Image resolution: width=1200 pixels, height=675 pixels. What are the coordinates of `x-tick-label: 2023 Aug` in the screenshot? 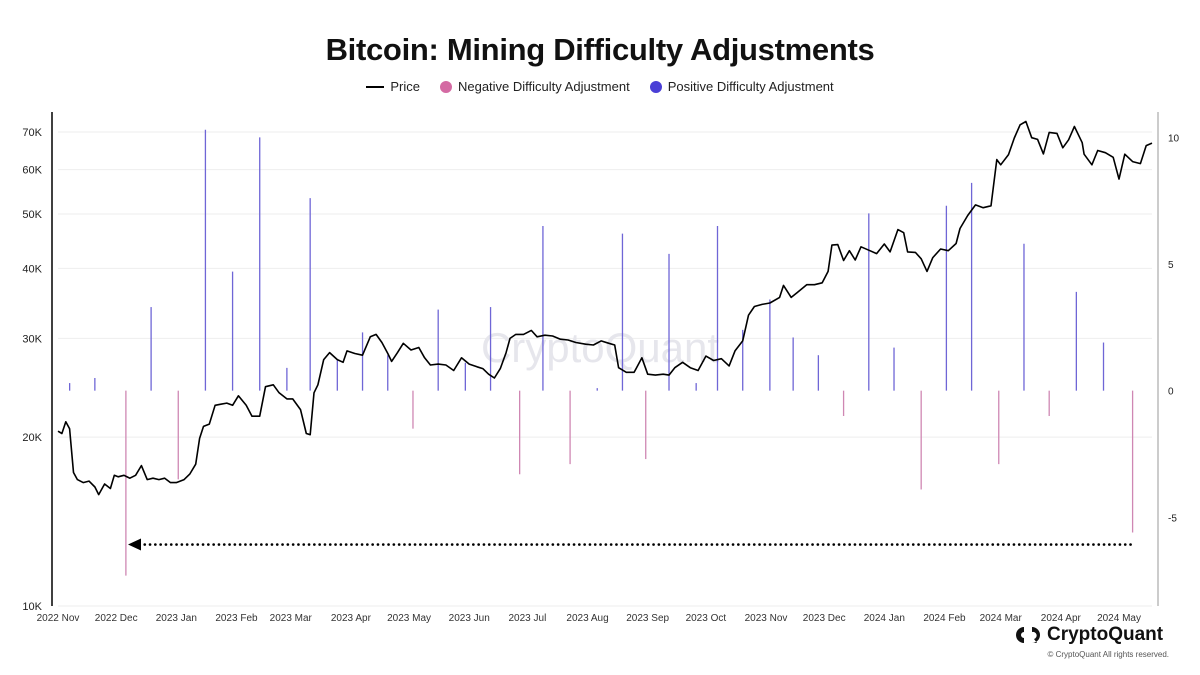 It's located at (587, 618).